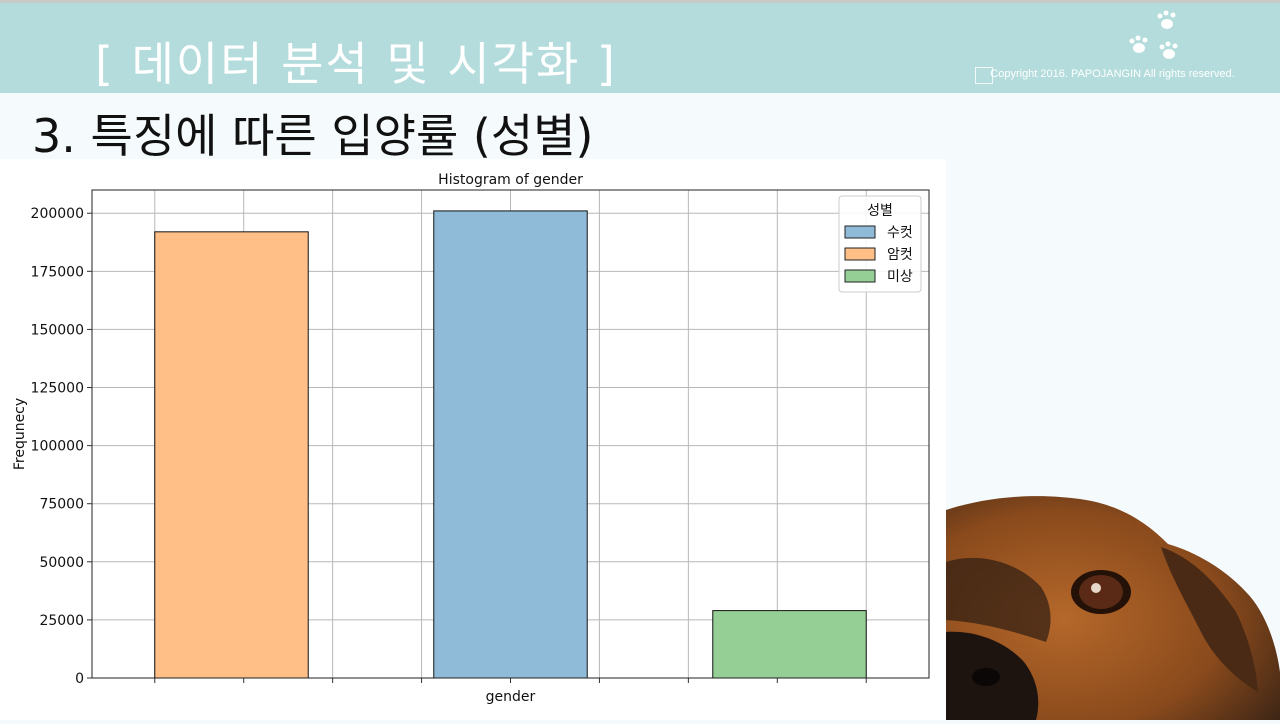  Describe the element at coordinates (61, 621) in the screenshot. I see `y-tick-label: 25000` at that location.